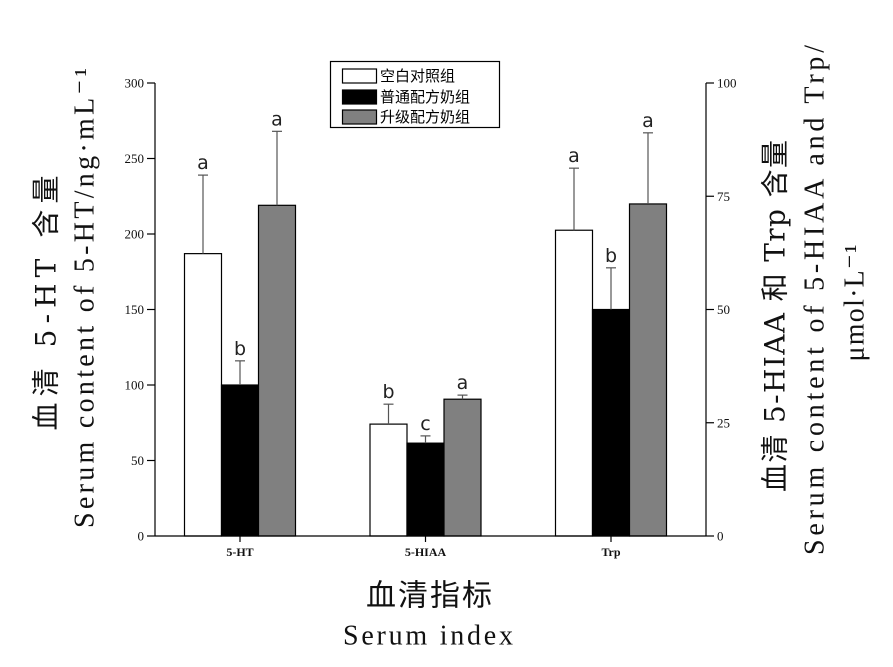 The image size is (893, 667). I want to click on left-y-tick-label: 150, so click(135, 309).